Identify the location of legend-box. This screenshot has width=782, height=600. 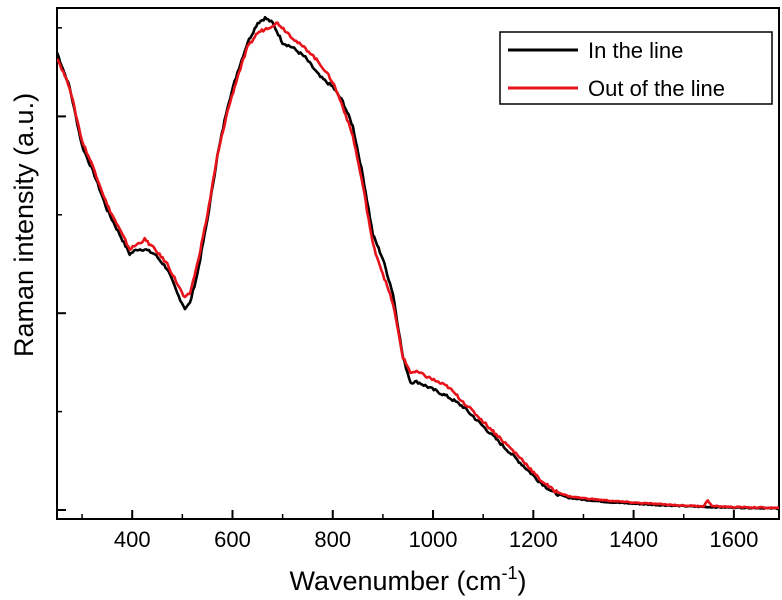
(636, 68).